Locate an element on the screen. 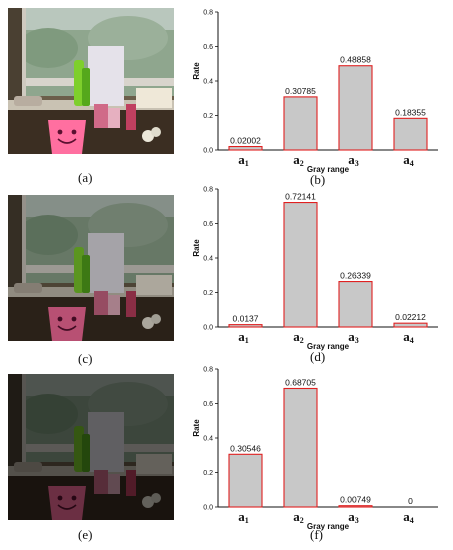  caption-d: (d) is located at coordinates (318, 356).